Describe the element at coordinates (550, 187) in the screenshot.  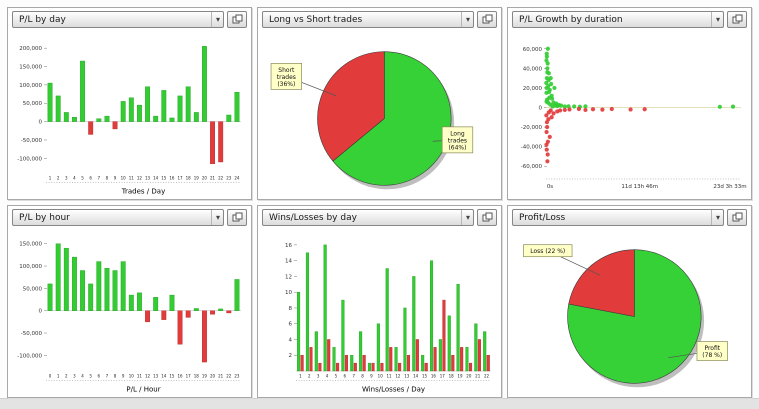
I see `svg-text: 0s` at that location.